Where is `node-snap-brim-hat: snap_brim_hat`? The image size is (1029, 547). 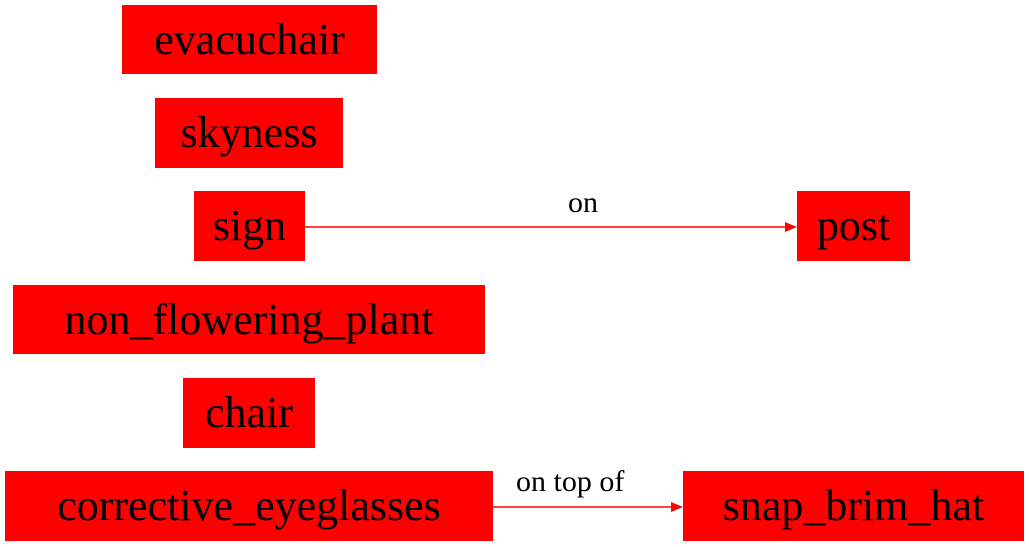
node-snap-brim-hat: snap_brim_hat is located at coordinates (853, 506).